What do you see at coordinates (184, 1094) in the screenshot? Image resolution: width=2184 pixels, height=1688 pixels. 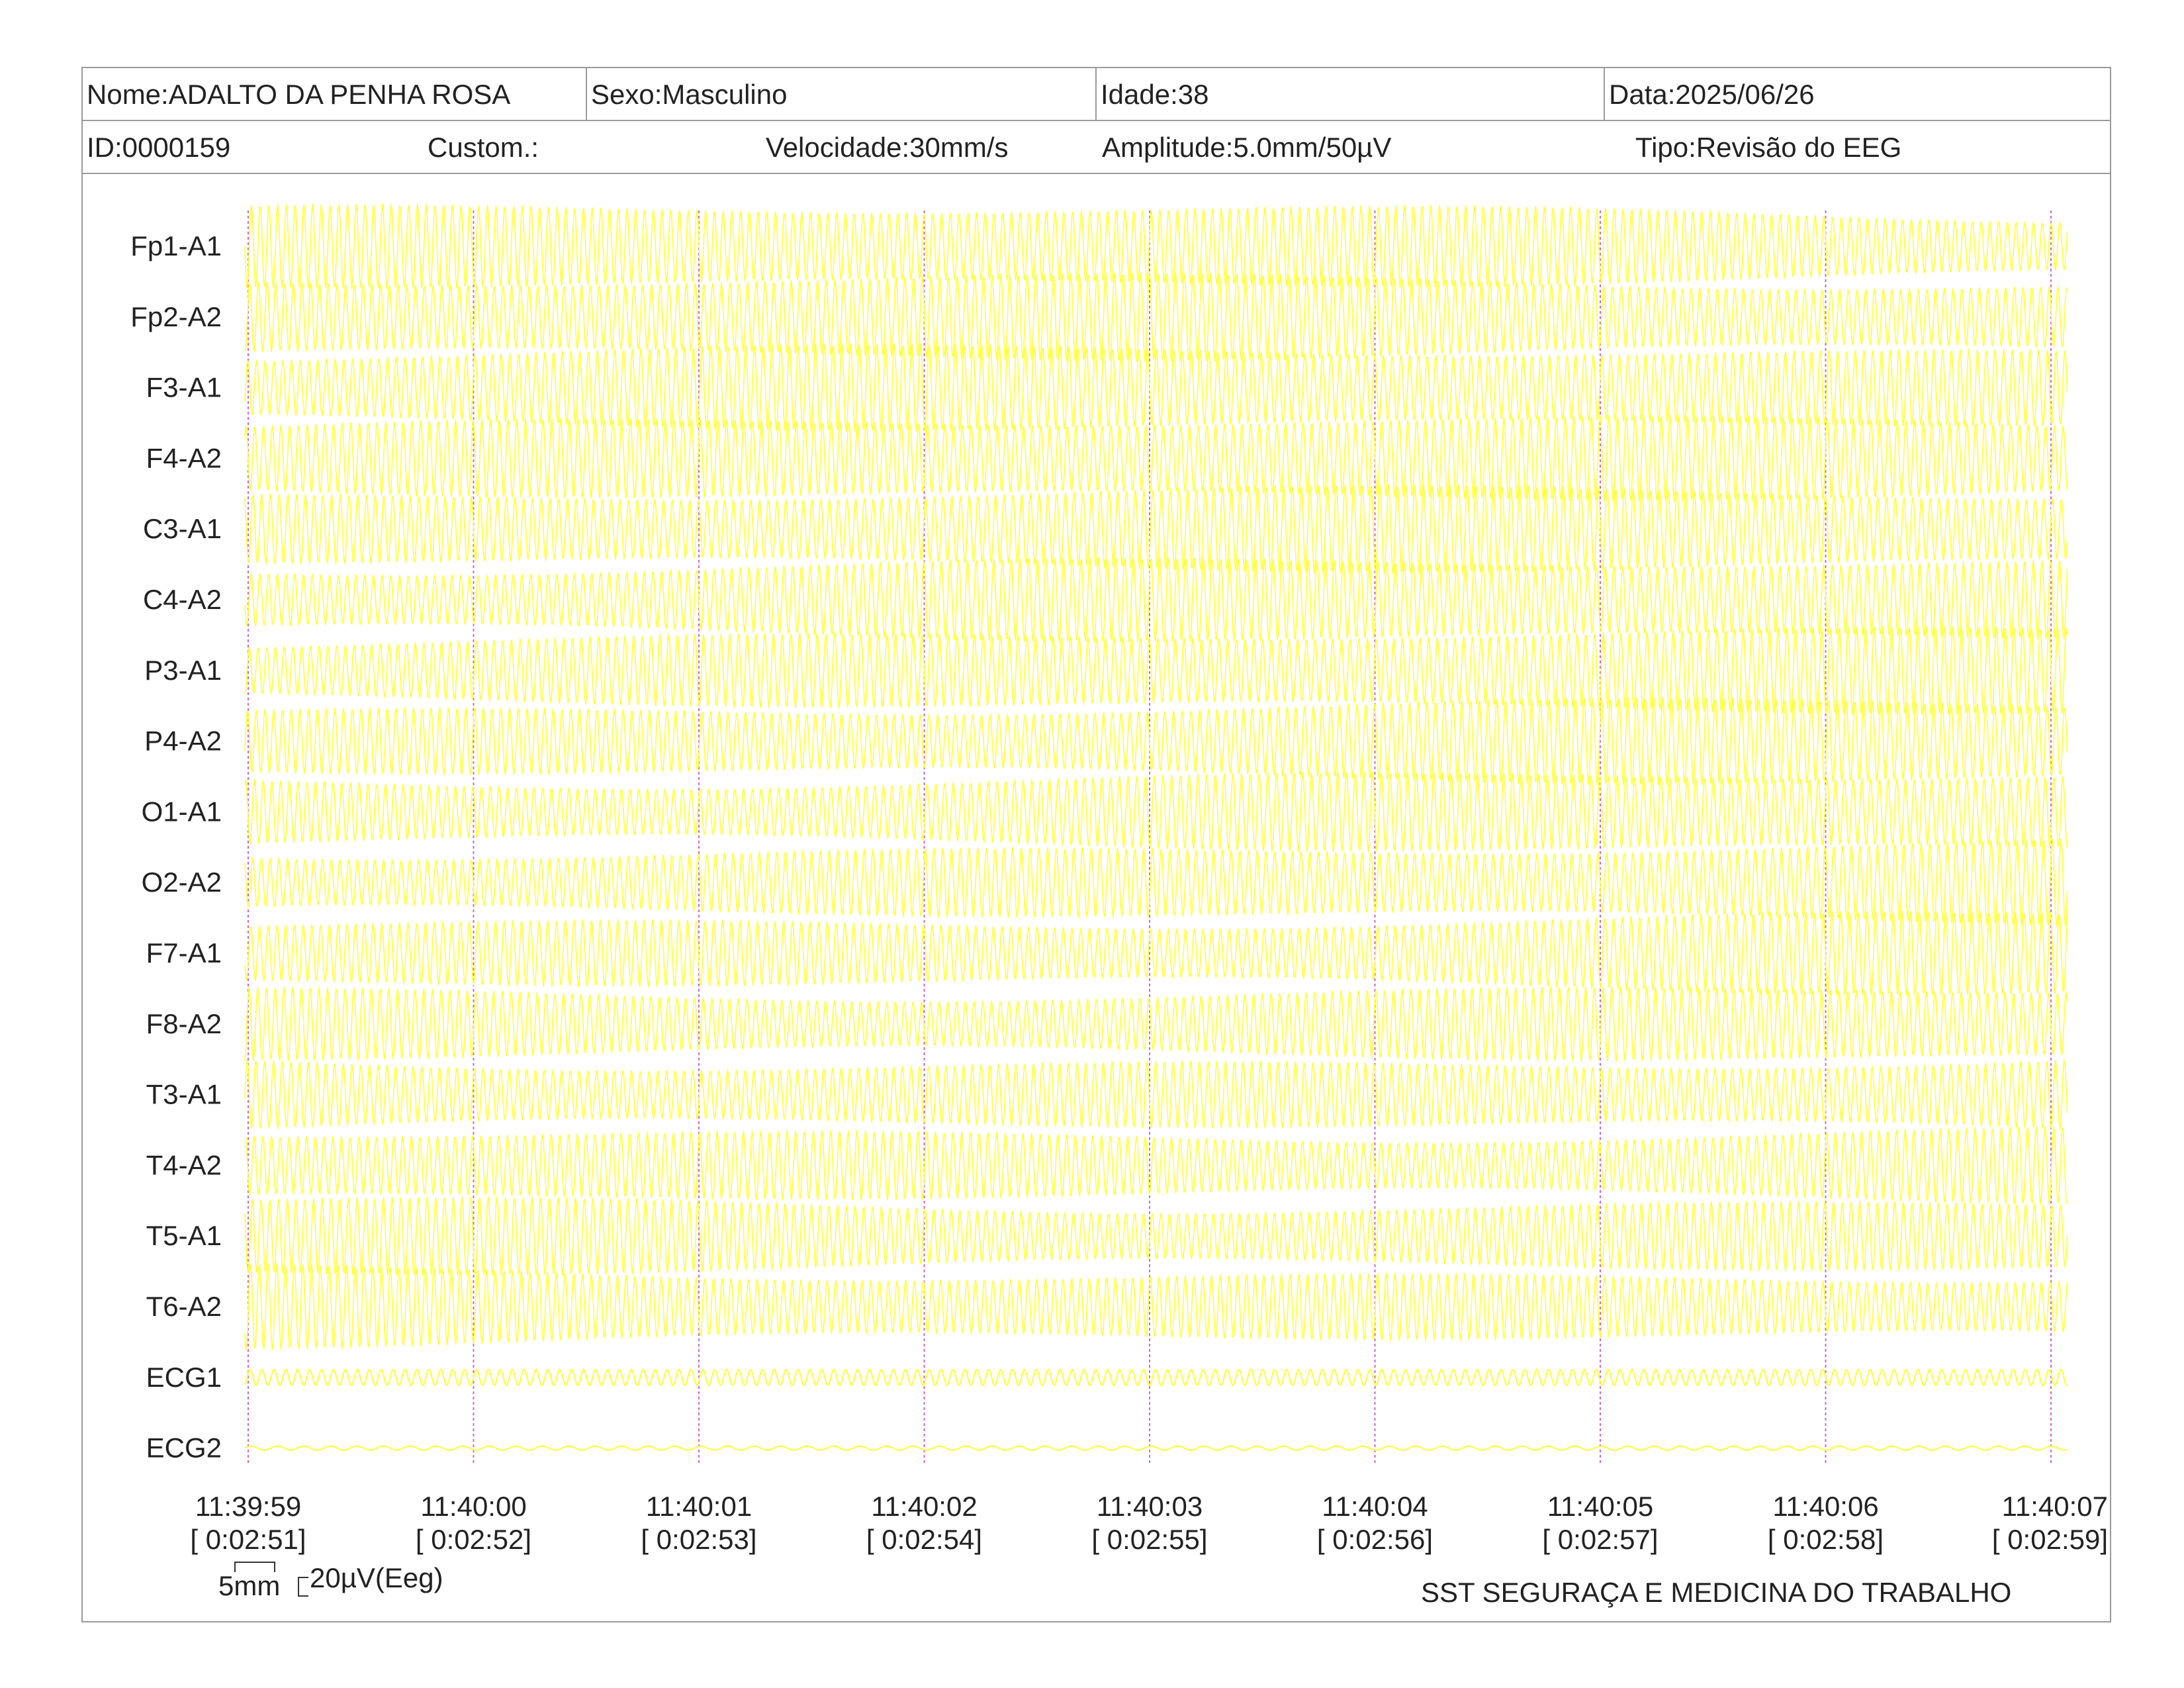 I see `channel-label: T3-A1` at bounding box center [184, 1094].